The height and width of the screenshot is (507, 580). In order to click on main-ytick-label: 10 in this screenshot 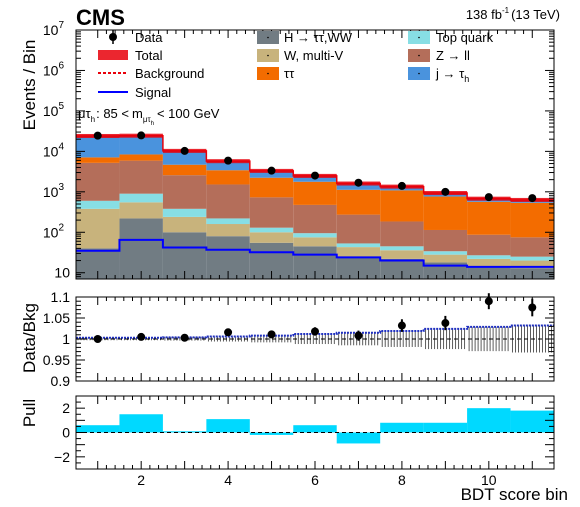, I will do `click(62, 273)`.